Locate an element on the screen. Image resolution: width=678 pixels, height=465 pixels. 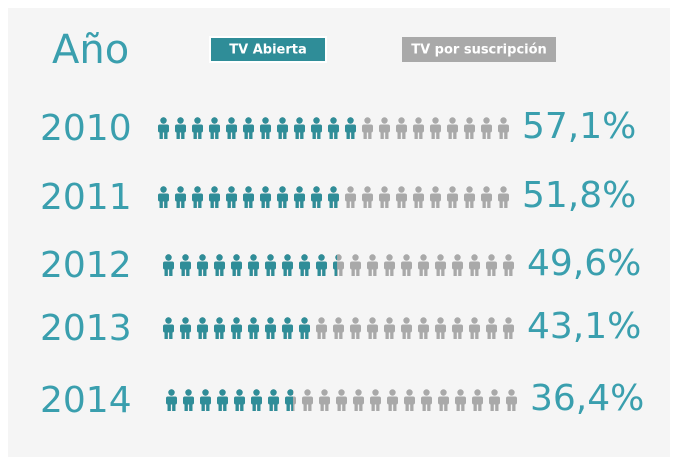
value-label: 49,6% is located at coordinates (584, 263).